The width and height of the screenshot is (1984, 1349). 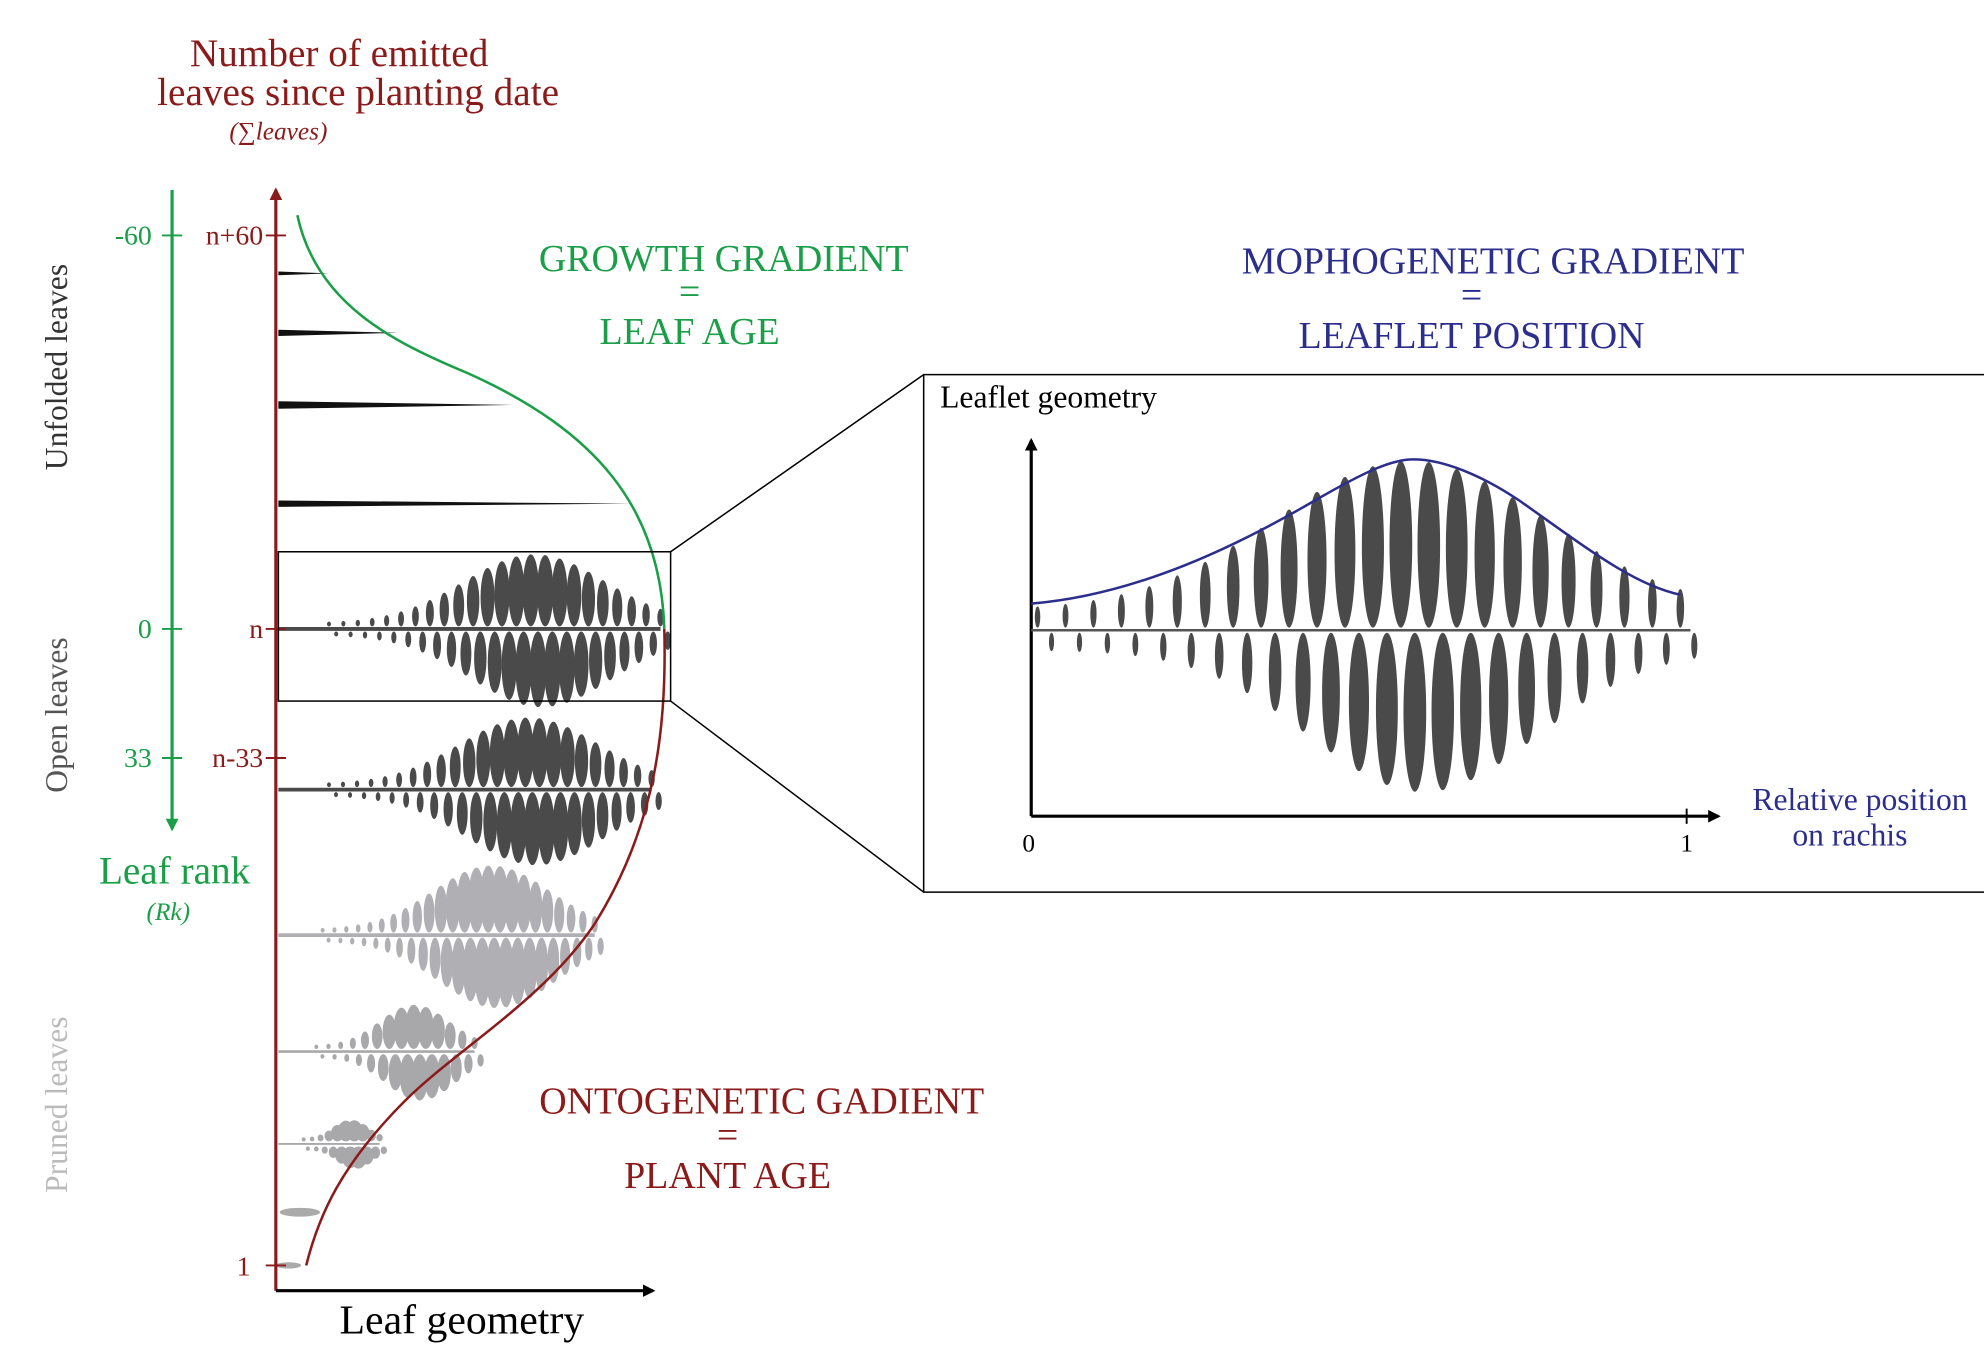 I want to click on zoom-line, so click(x=797, y=463).